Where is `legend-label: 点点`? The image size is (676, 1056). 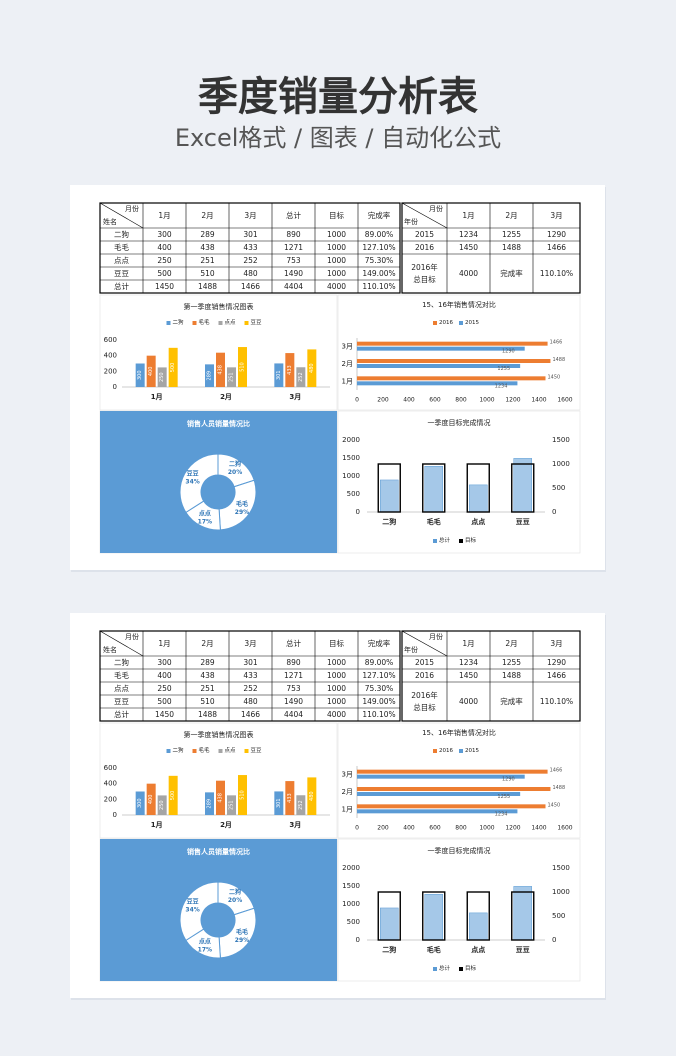
legend-label: 点点 is located at coordinates (231, 322).